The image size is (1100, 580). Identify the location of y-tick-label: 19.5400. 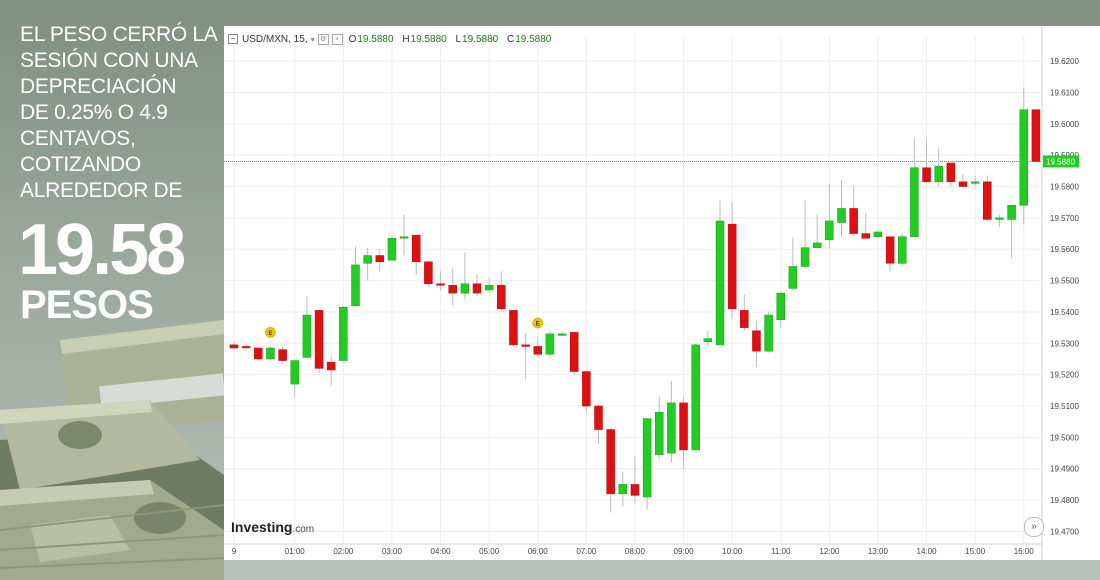
(1064, 312).